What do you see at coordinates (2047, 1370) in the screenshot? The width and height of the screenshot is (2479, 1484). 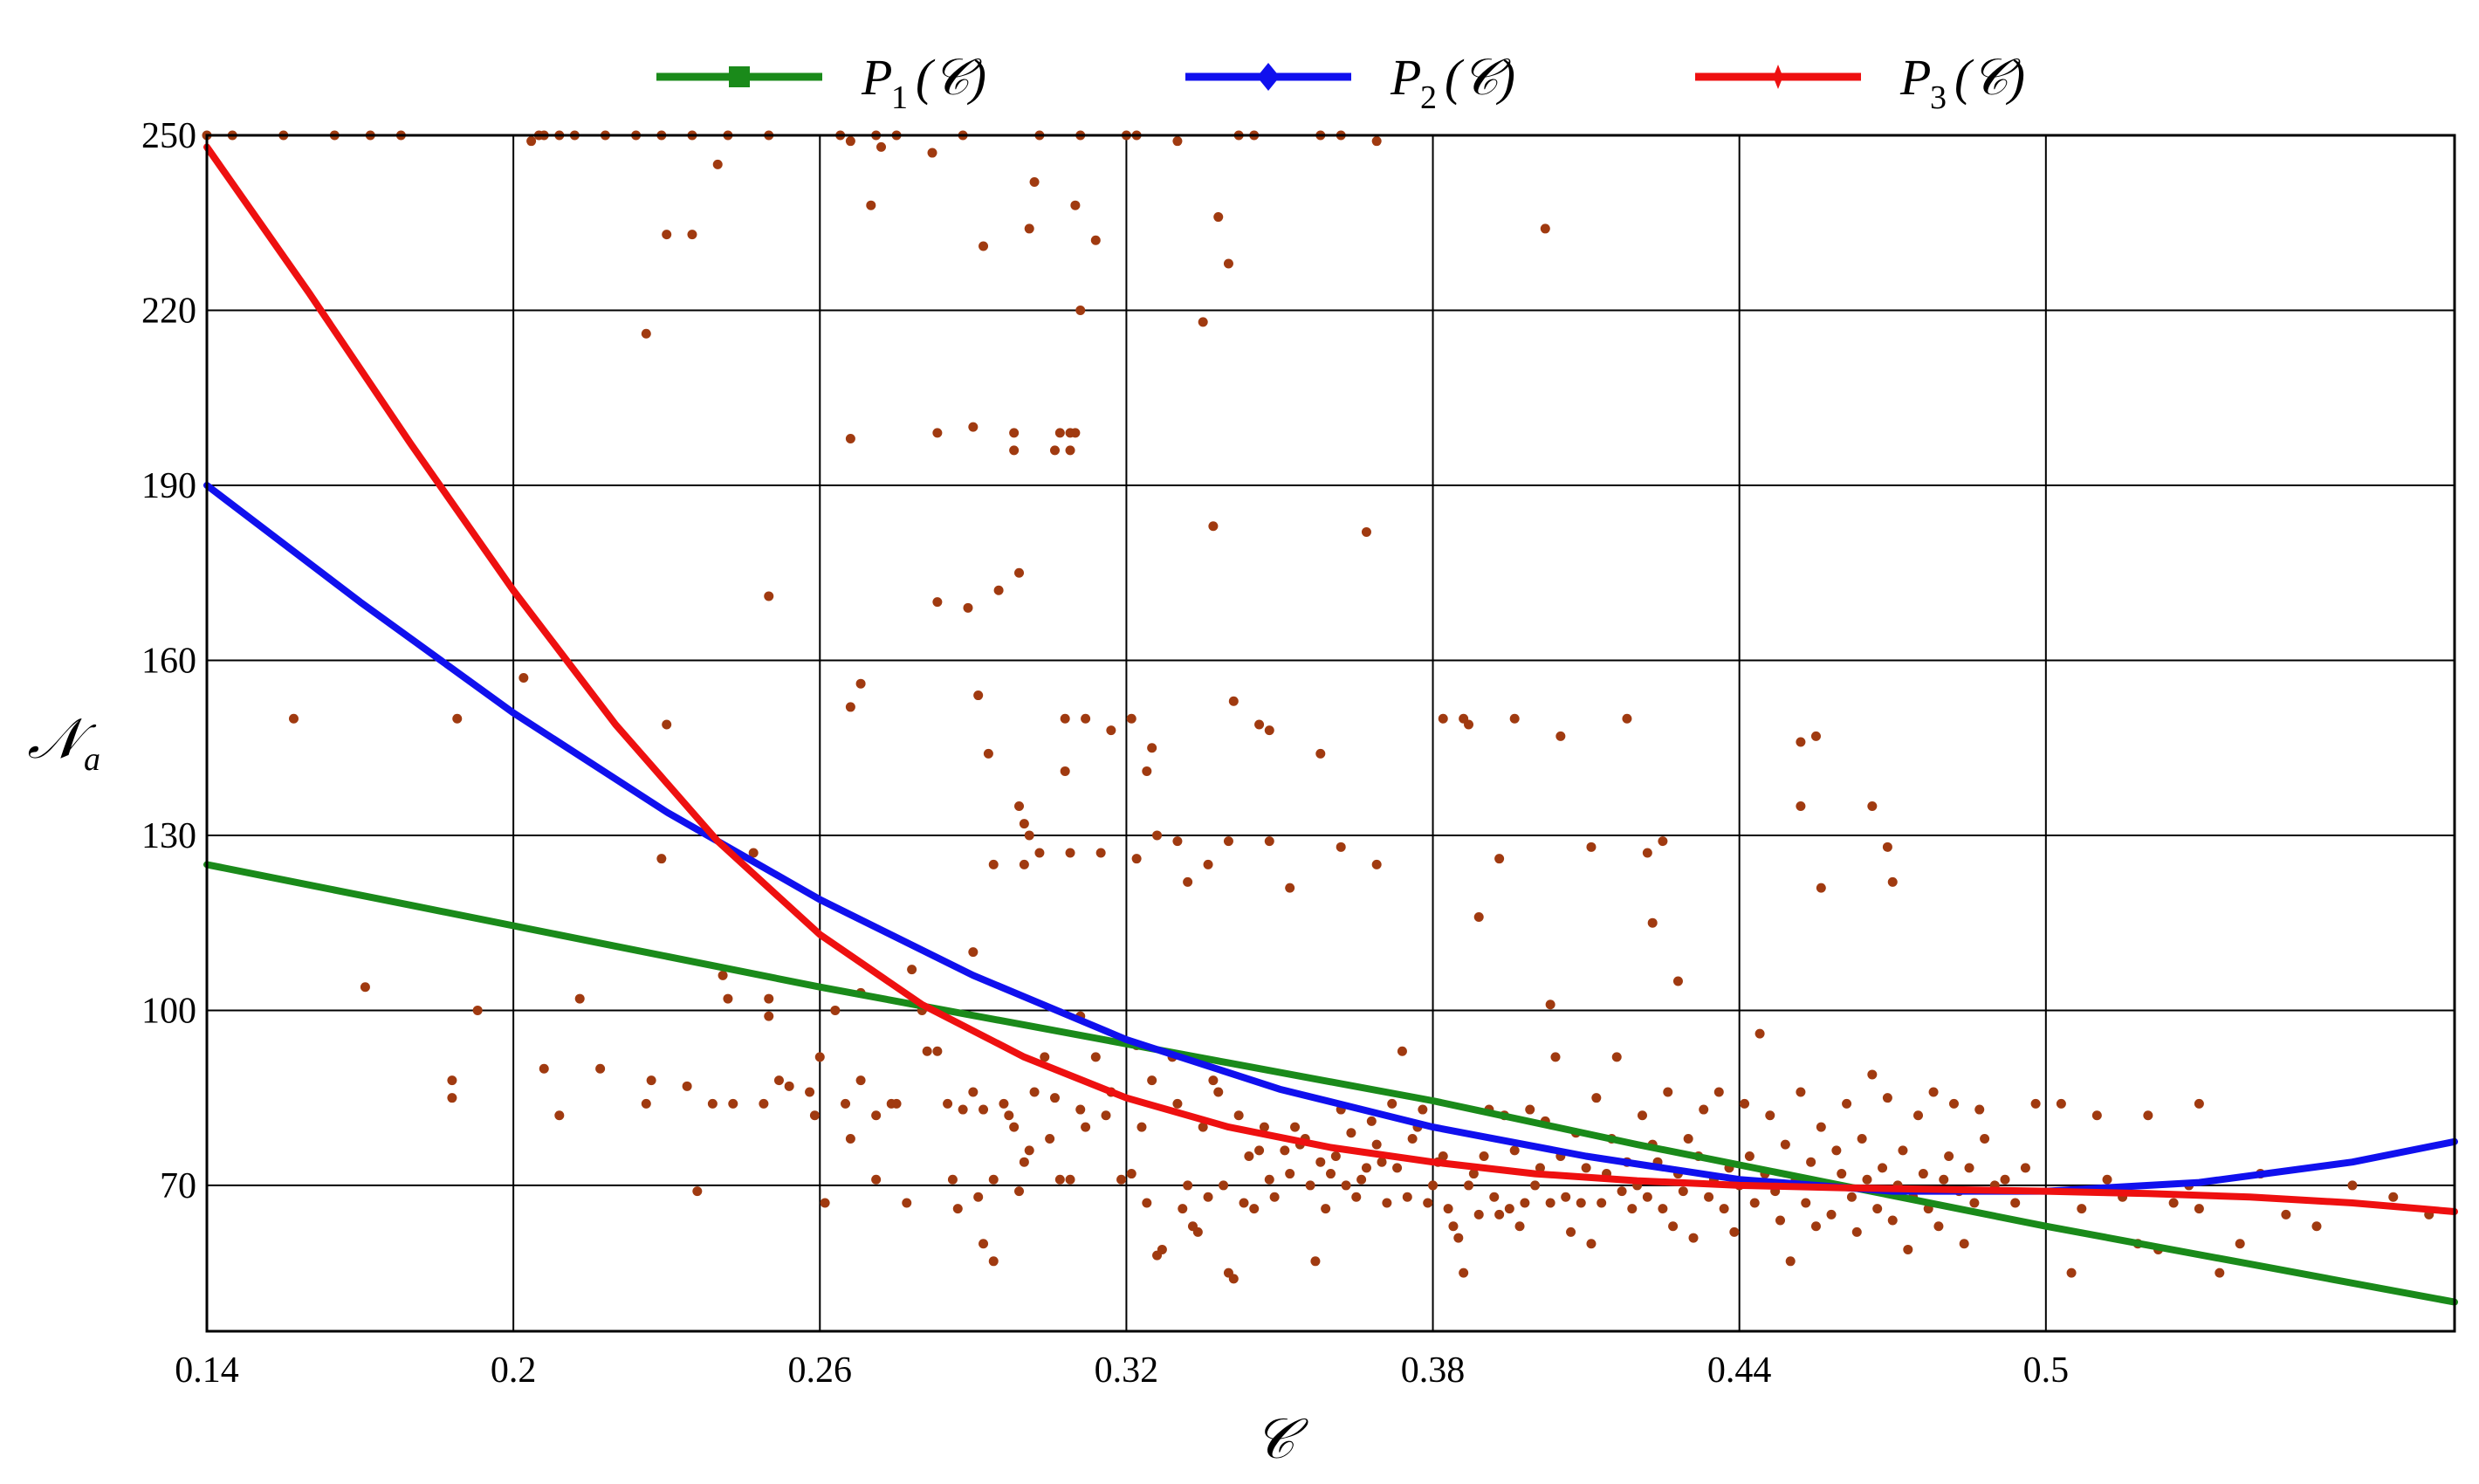 I see `x-tick-label: 0.5` at bounding box center [2047, 1370].